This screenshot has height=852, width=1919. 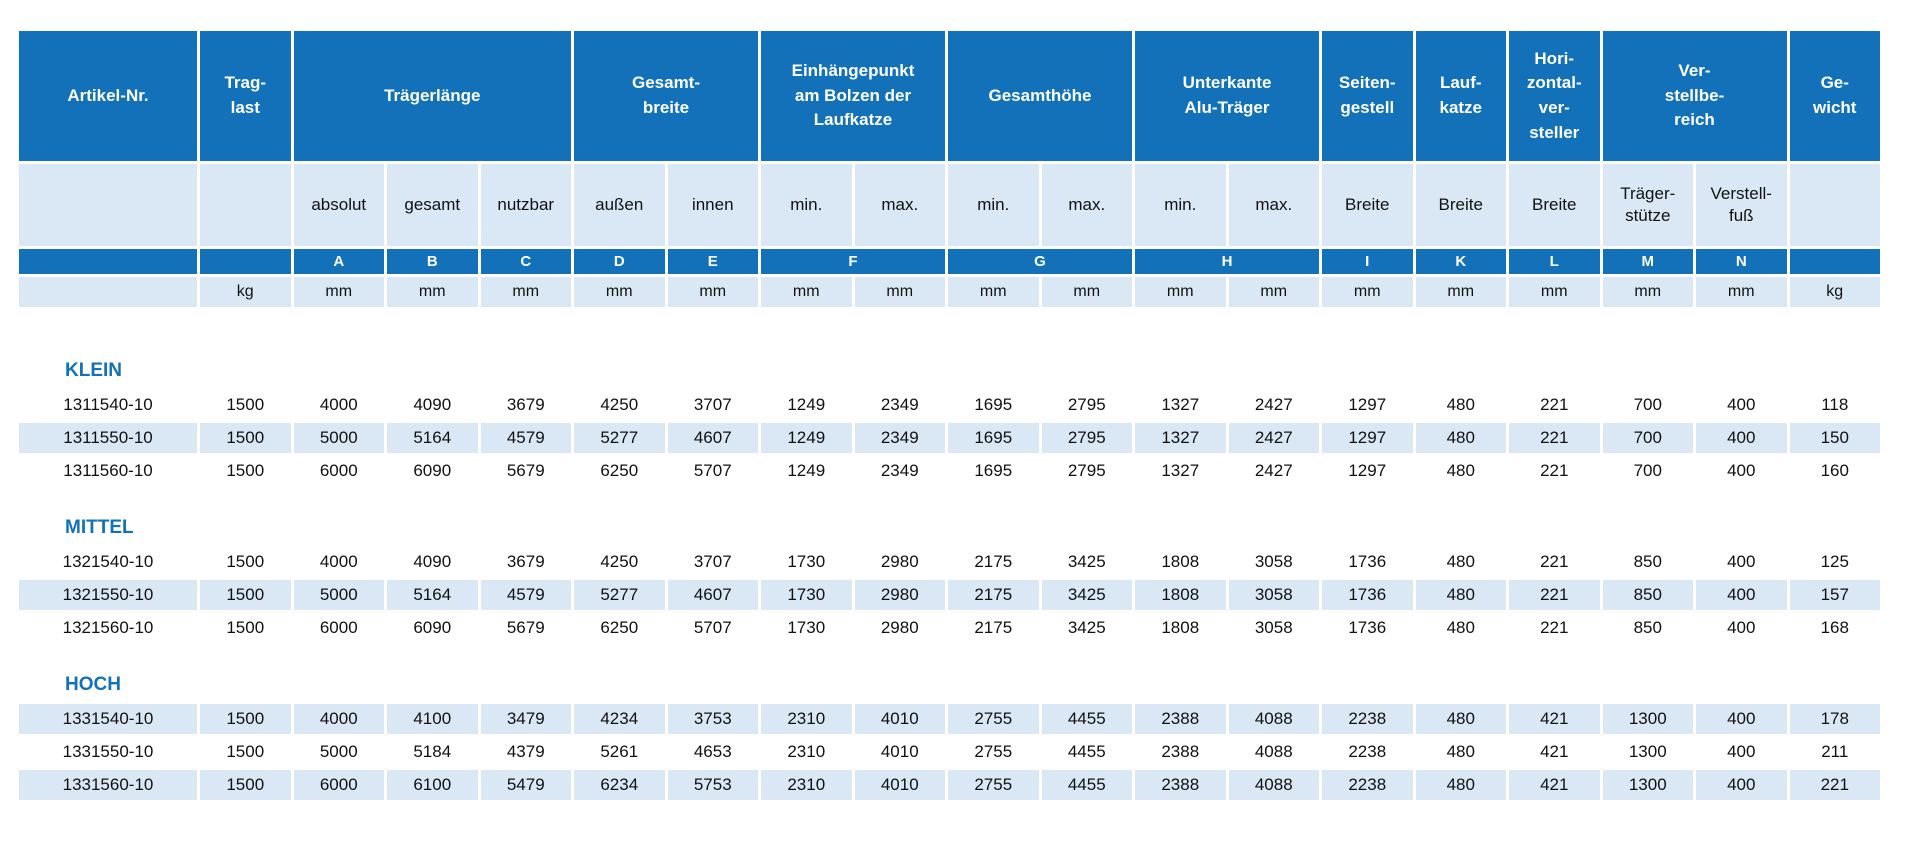 I want to click on unit-cell: kg, so click(x=1834, y=292).